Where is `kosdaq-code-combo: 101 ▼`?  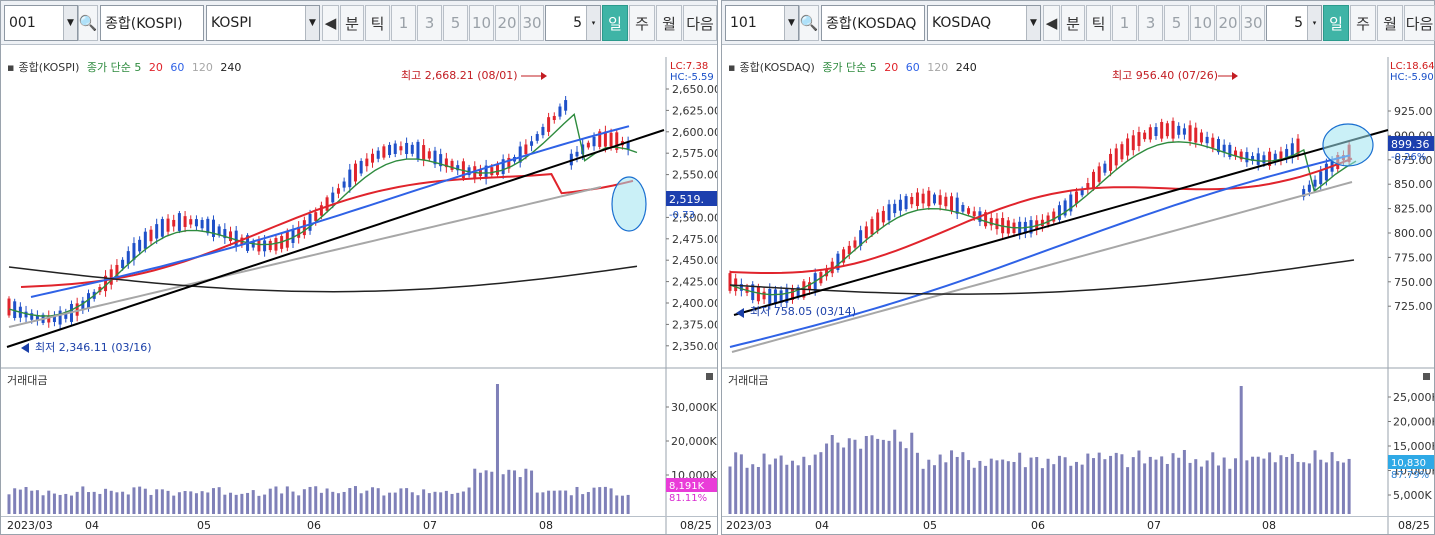
kosdaq-code-combo: 101 ▼ is located at coordinates (762, 23).